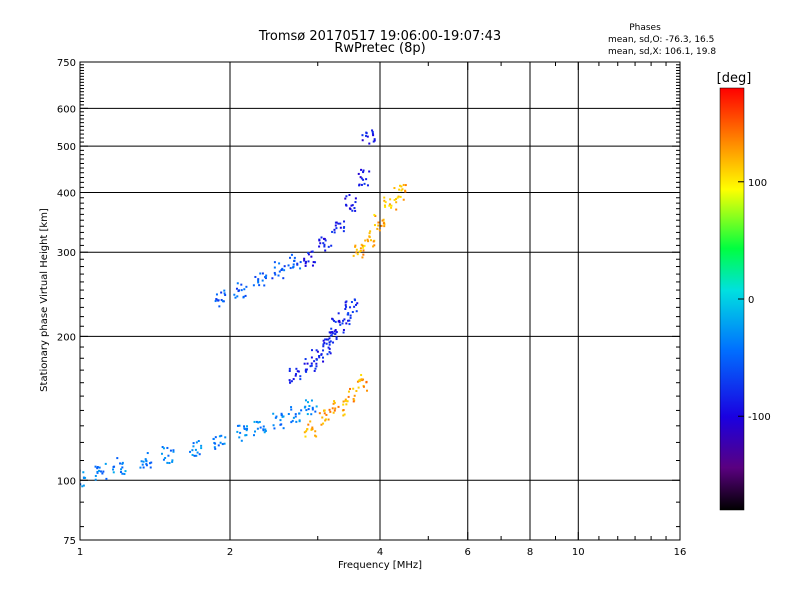  I want to click on x-tick-label: 6, so click(468, 552).